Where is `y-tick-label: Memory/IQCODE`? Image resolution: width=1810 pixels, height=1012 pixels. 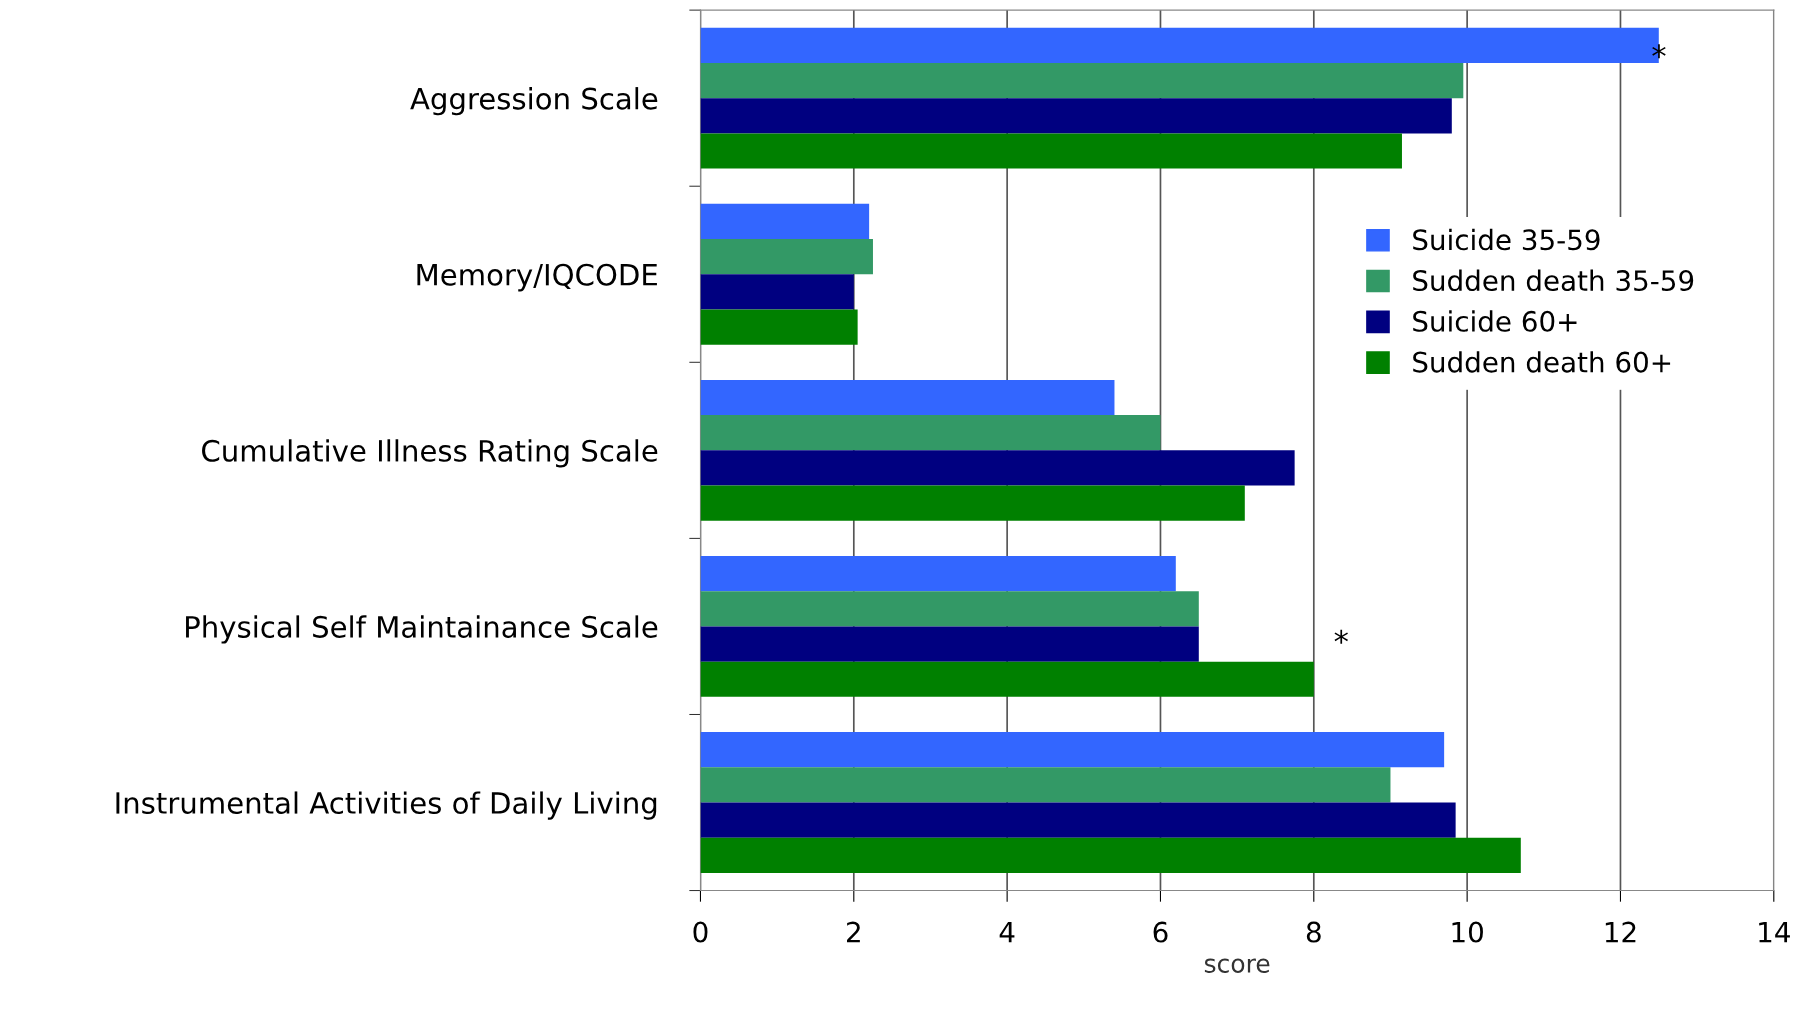
y-tick-label: Memory/IQCODE is located at coordinates (537, 277).